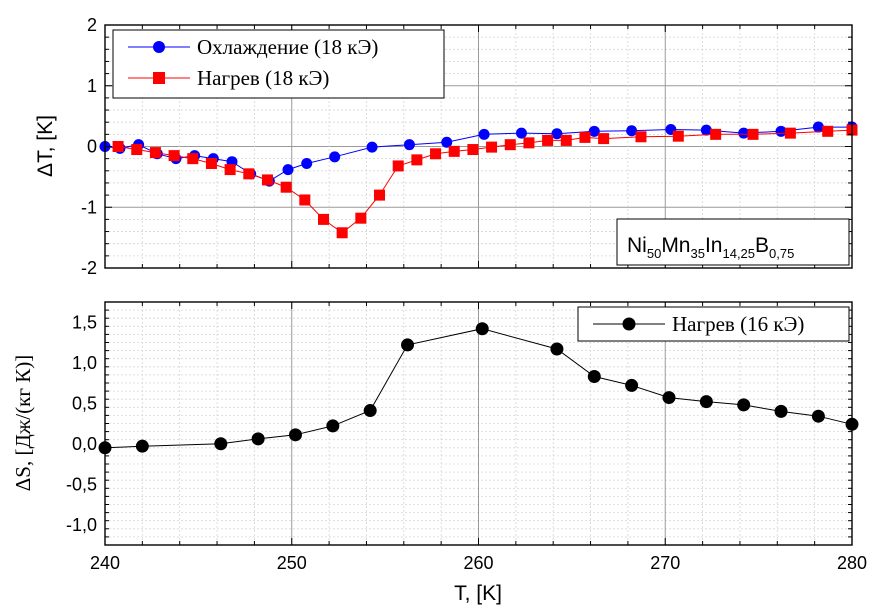  Describe the element at coordinates (81, 484) in the screenshot. I see `y-tick-label: -0,5` at that location.